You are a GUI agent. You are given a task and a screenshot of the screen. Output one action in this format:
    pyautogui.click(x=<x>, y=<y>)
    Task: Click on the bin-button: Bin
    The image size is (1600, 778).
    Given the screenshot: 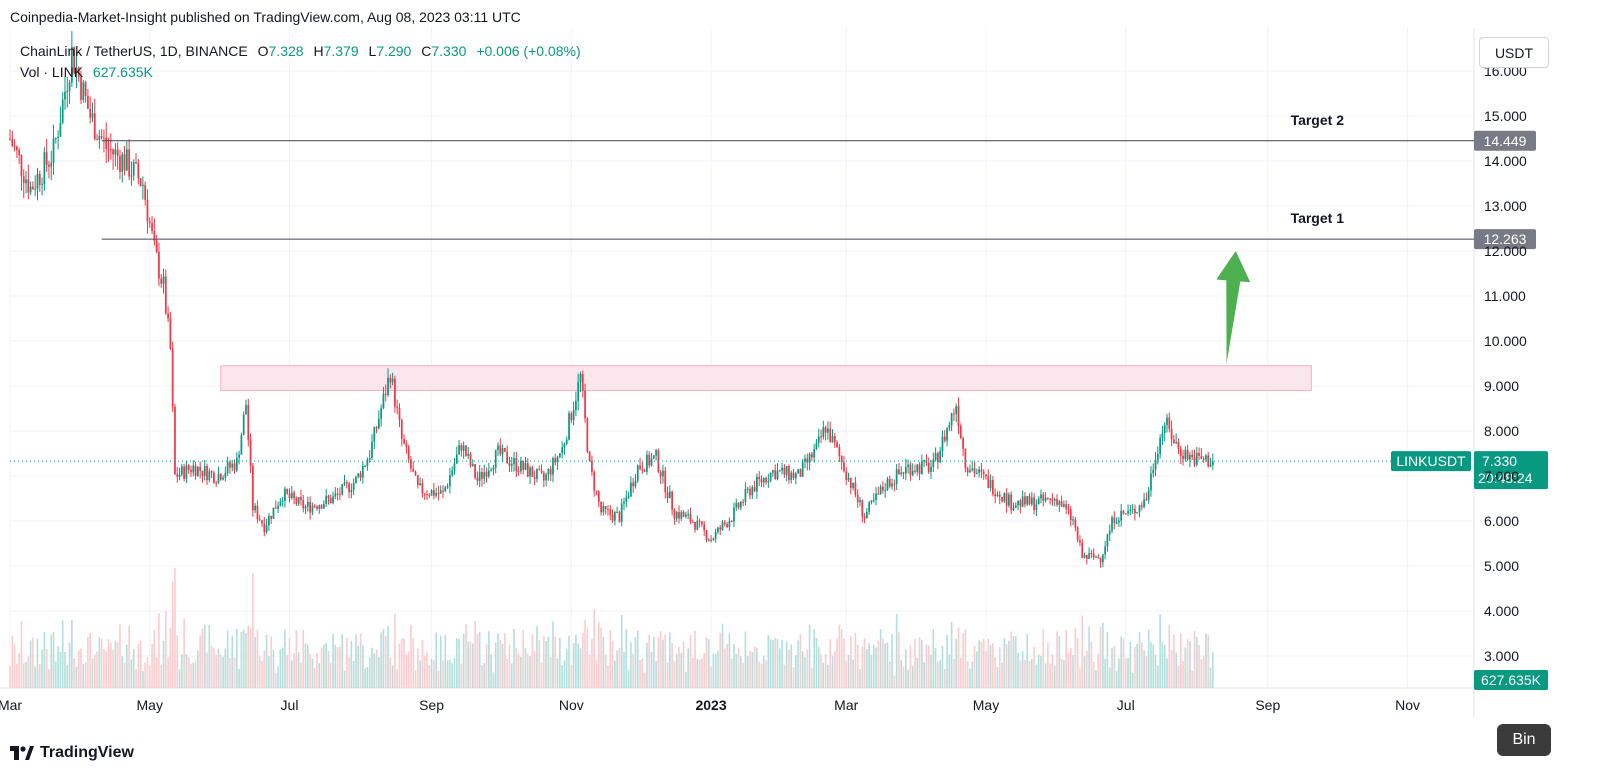 What is the action you would take?
    pyautogui.click(x=1524, y=740)
    